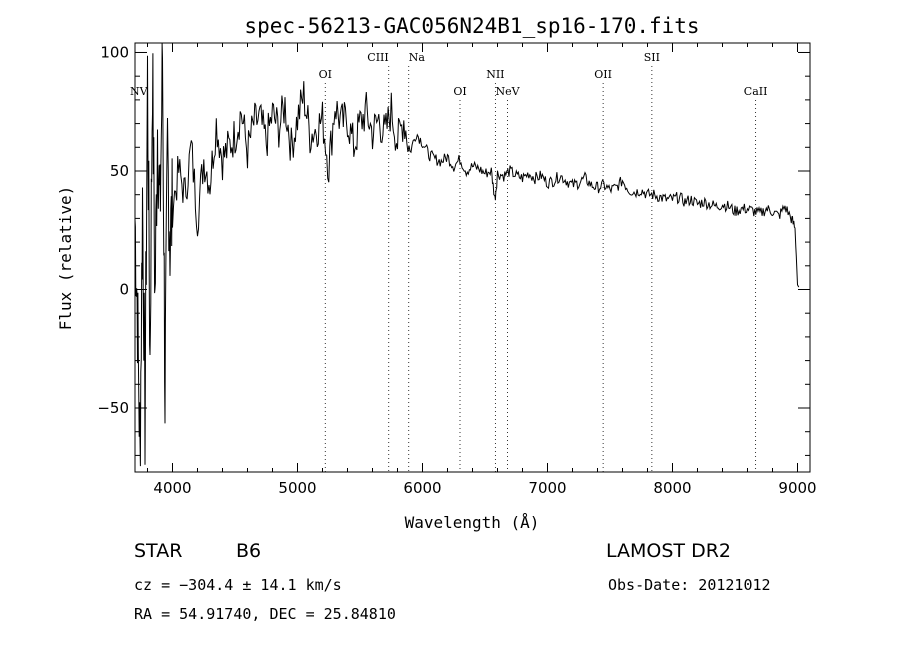 The width and height of the screenshot is (900, 650). Describe the element at coordinates (377, 57) in the screenshot. I see `line-marker-label: CIII` at that location.